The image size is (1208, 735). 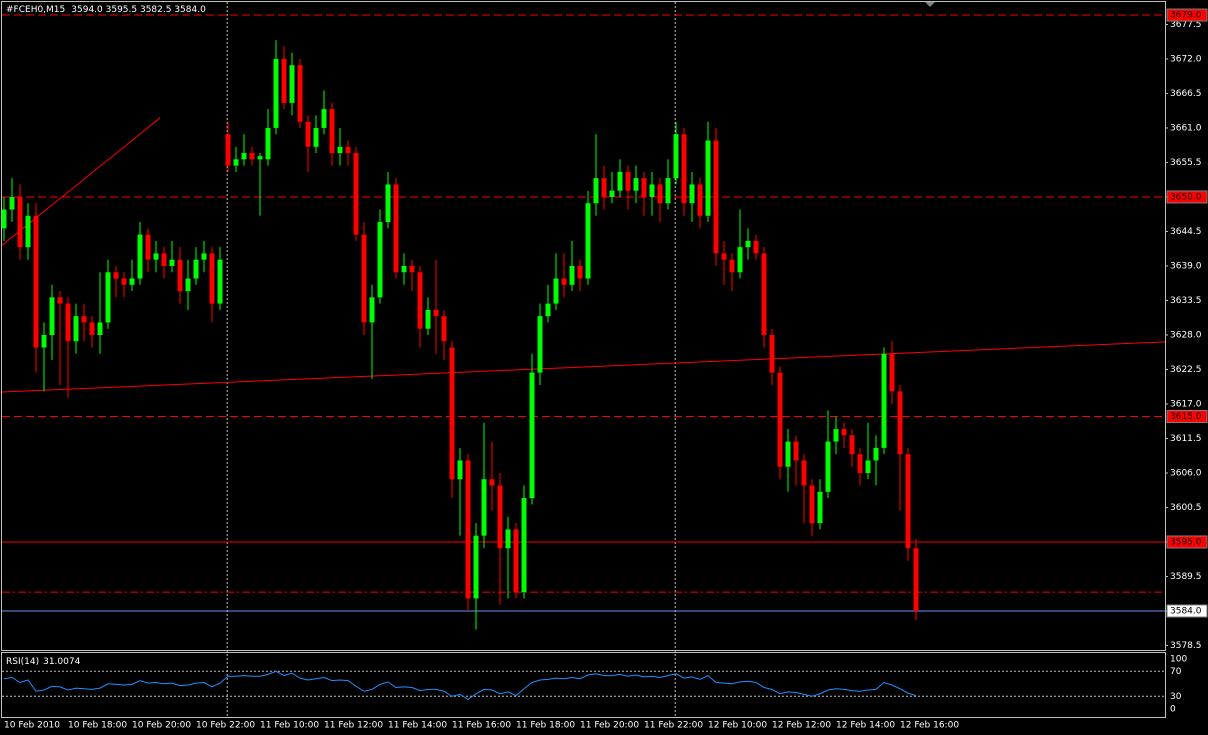 I want to click on y-tick-label: 3628.0, so click(x=1186, y=335).